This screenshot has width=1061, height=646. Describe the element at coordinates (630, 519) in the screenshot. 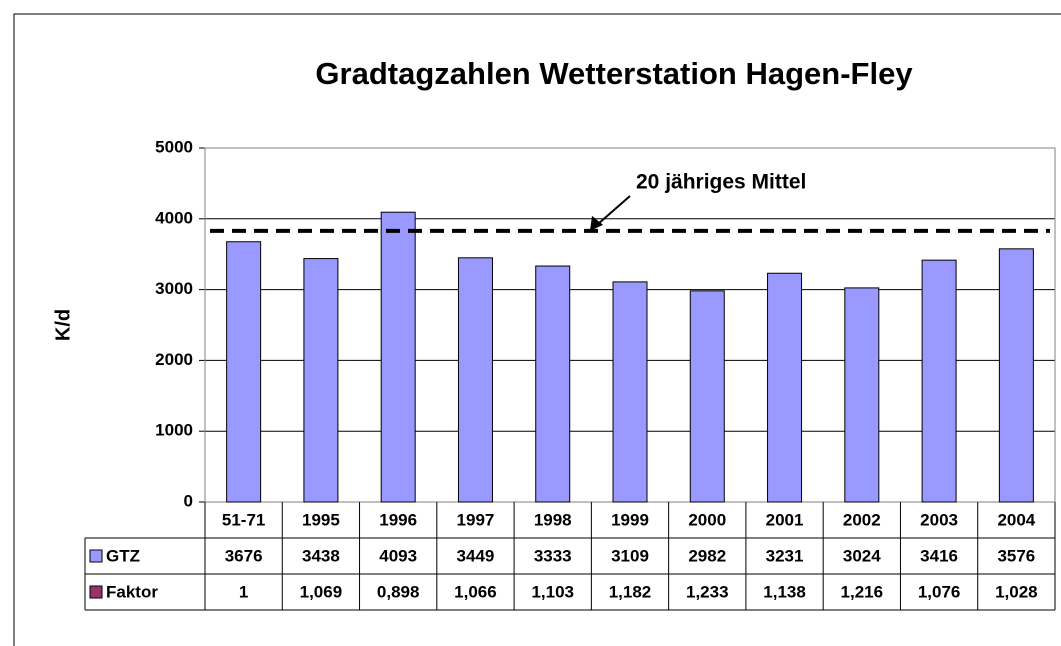

I see `x-tick-label: 1999` at that location.